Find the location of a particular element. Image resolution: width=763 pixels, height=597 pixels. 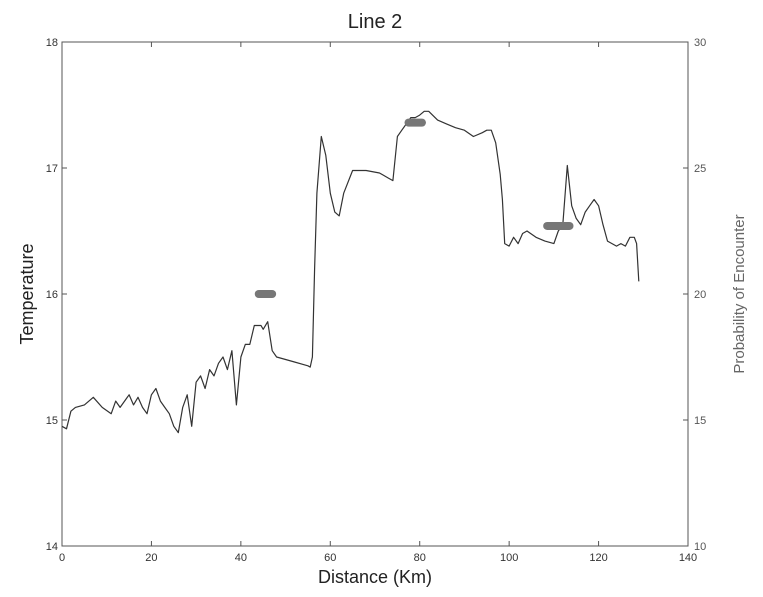

x-tick-label: 0 is located at coordinates (62, 558).